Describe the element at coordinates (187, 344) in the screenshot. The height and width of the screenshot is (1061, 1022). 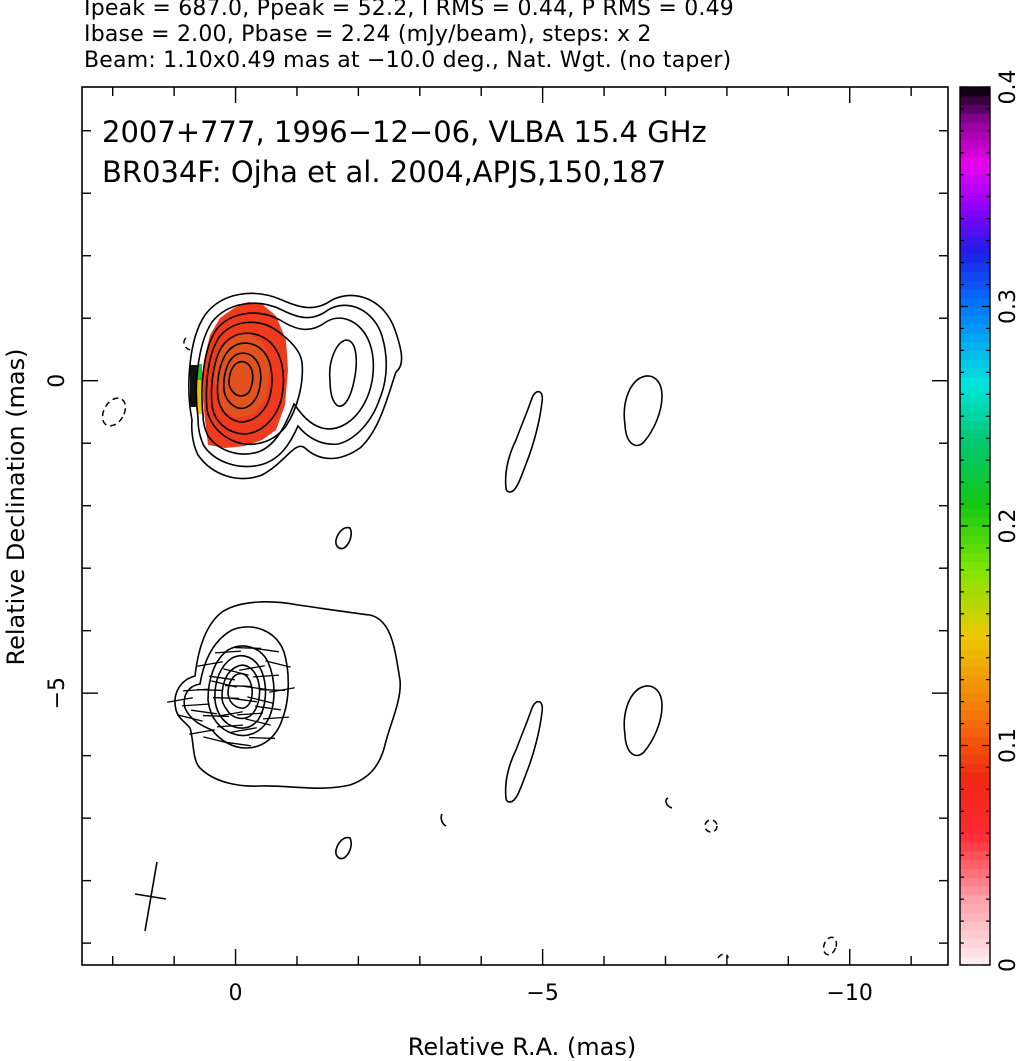
I see `negative-contour-core-edge` at that location.